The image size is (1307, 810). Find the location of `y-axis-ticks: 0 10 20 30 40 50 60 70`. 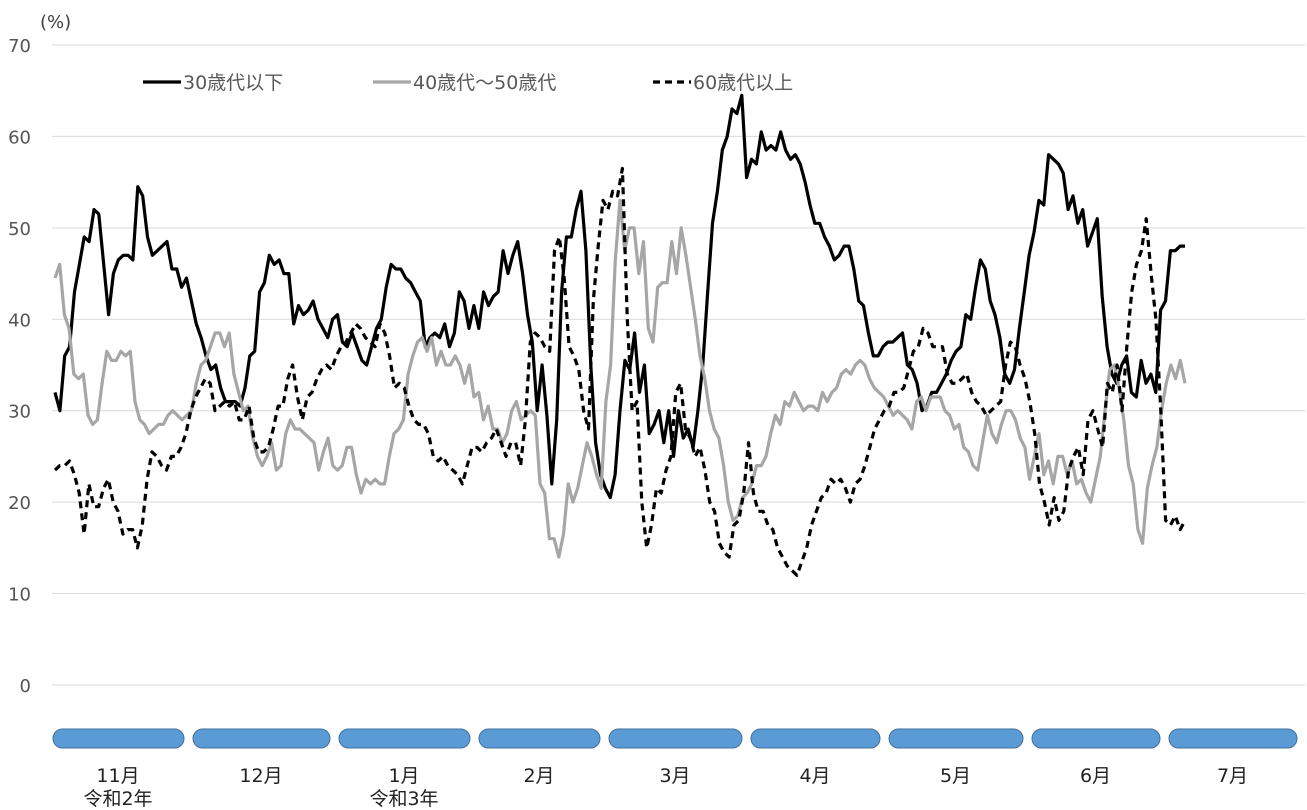

y-axis-ticks: 0 10 20 30 40 50 60 70 is located at coordinates (19, 366).